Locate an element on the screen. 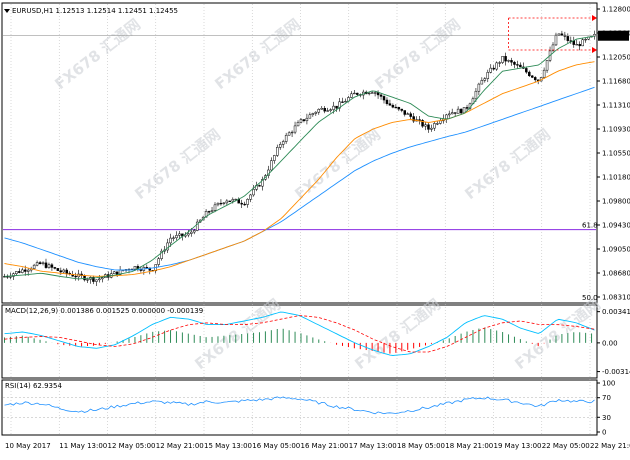 The height and width of the screenshot is (460, 630). fib-level-label: 61.8 is located at coordinates (590, 226).